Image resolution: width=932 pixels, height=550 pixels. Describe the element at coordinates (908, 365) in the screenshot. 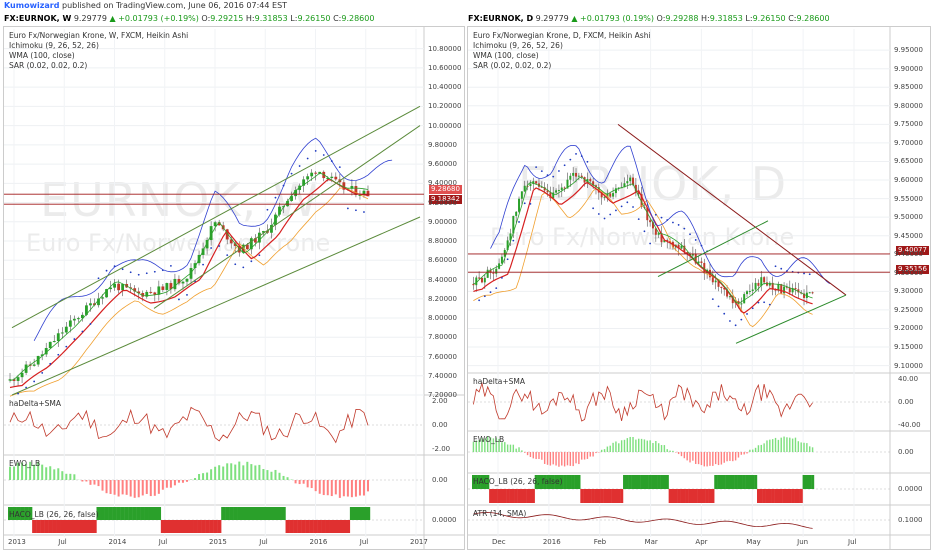

I see `price-tick-label: 9.10000` at that location.